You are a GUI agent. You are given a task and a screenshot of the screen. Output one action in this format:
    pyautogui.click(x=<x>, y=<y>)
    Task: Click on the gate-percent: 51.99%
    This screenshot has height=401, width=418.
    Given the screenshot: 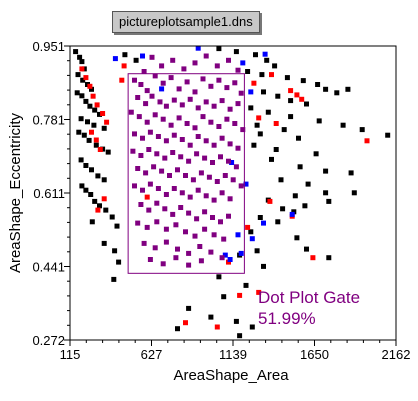 What is the action you would take?
    pyautogui.click(x=287, y=318)
    